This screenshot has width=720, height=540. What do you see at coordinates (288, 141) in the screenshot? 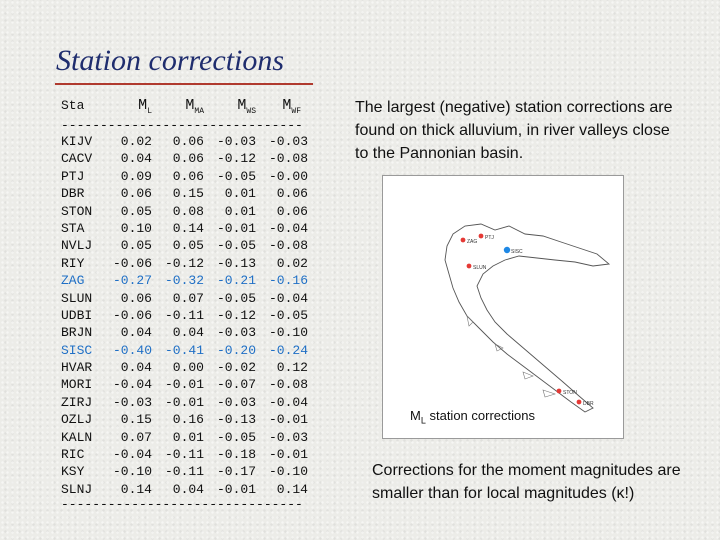
I see `cell-mwf: -0.03` at bounding box center [288, 141].